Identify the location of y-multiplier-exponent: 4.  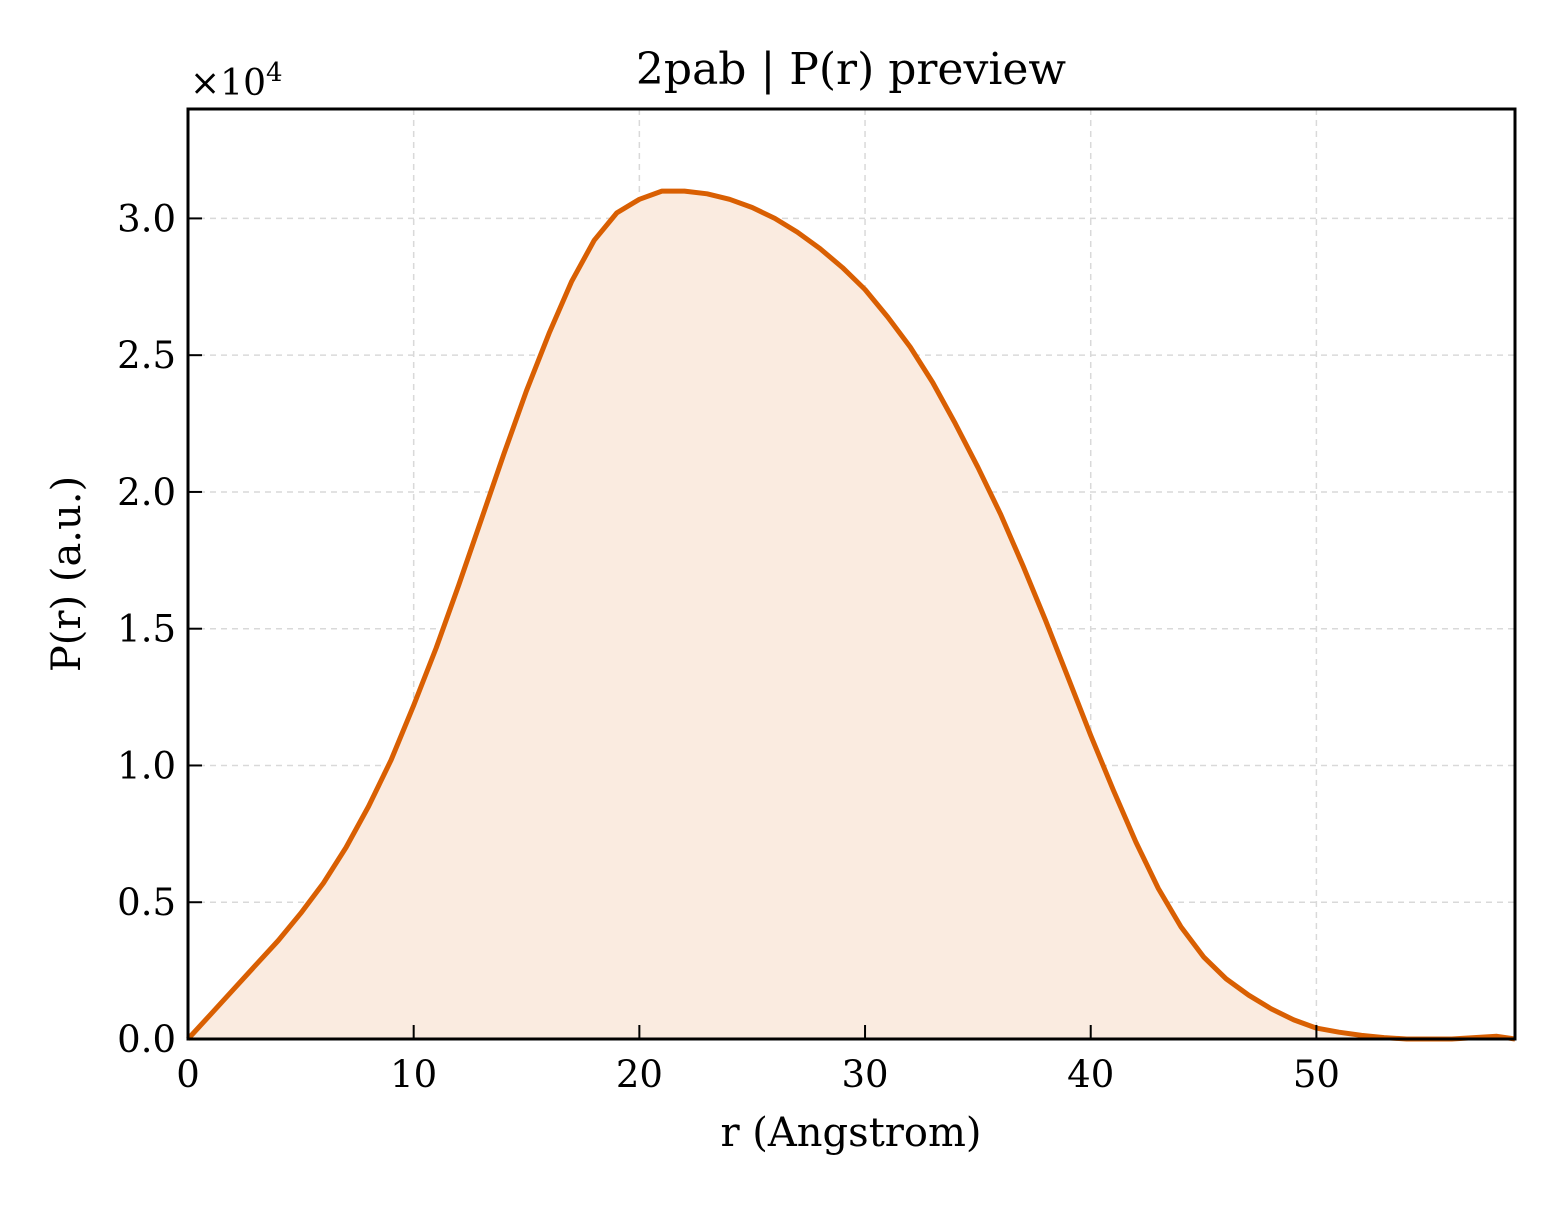
(274, 73).